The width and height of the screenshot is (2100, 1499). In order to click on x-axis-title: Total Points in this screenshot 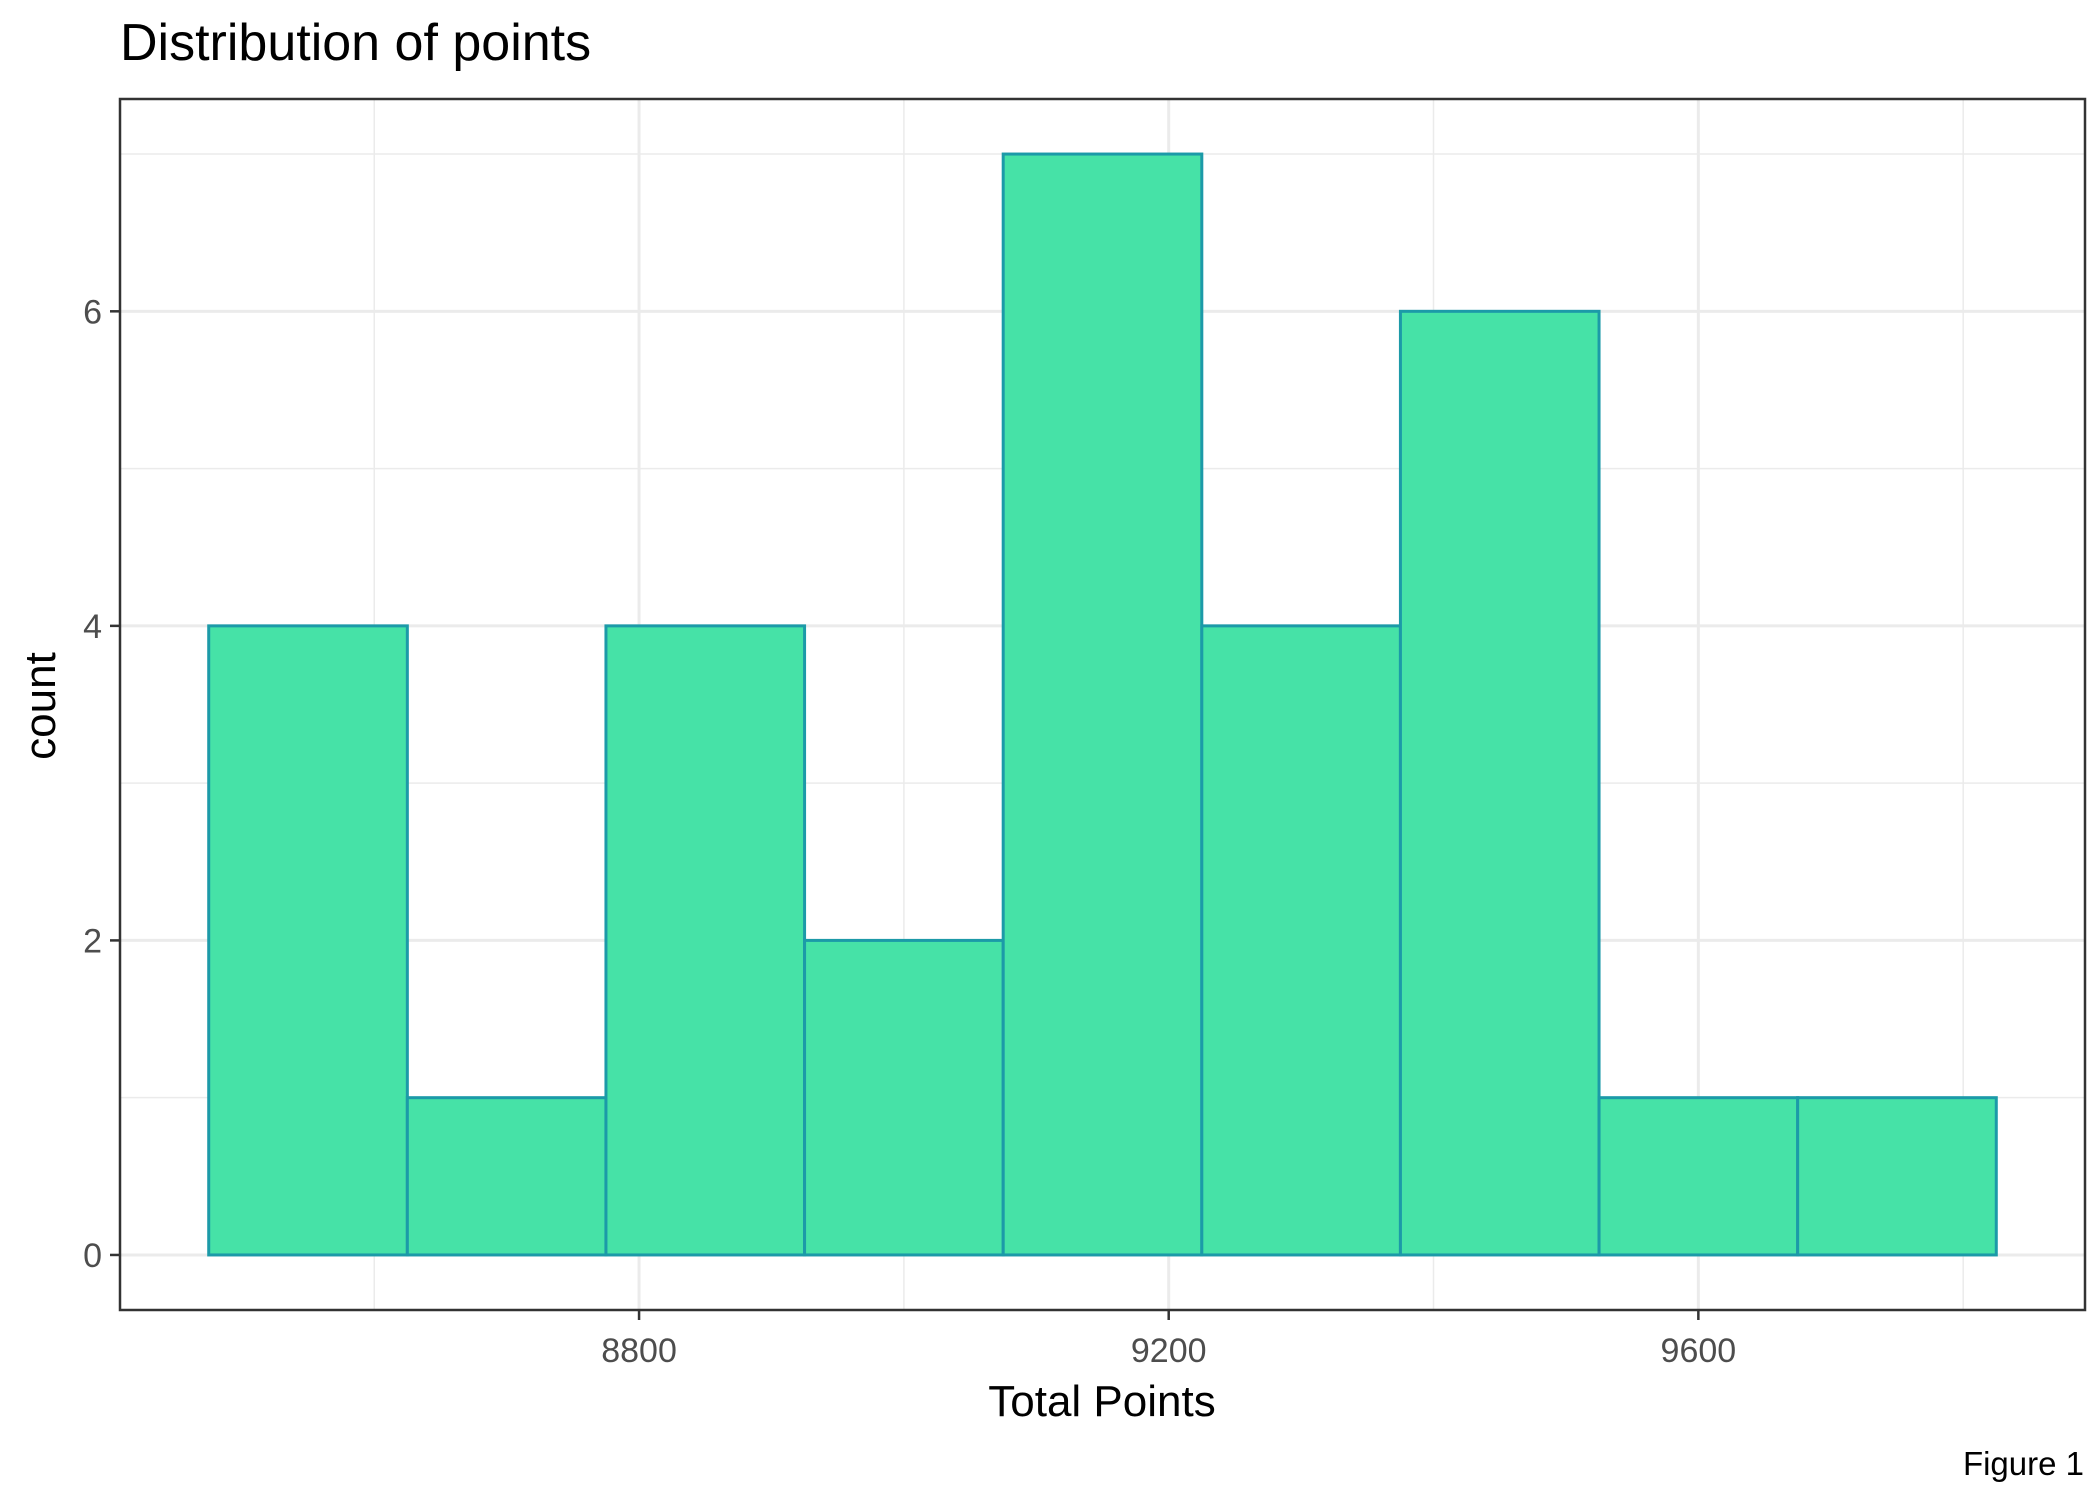, I will do `click(1101, 1401)`.